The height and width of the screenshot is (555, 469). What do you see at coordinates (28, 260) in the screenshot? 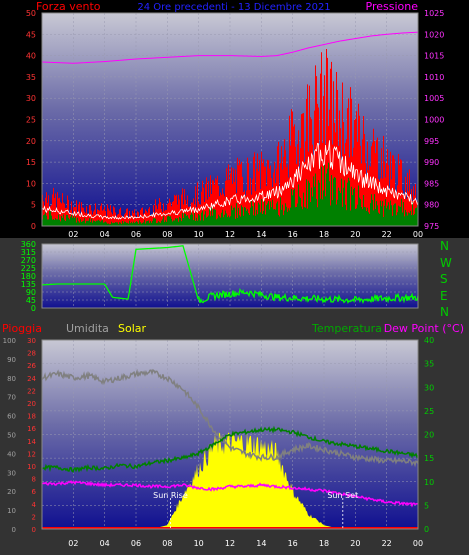
I see `y-tick-label: 270` at bounding box center [28, 260].